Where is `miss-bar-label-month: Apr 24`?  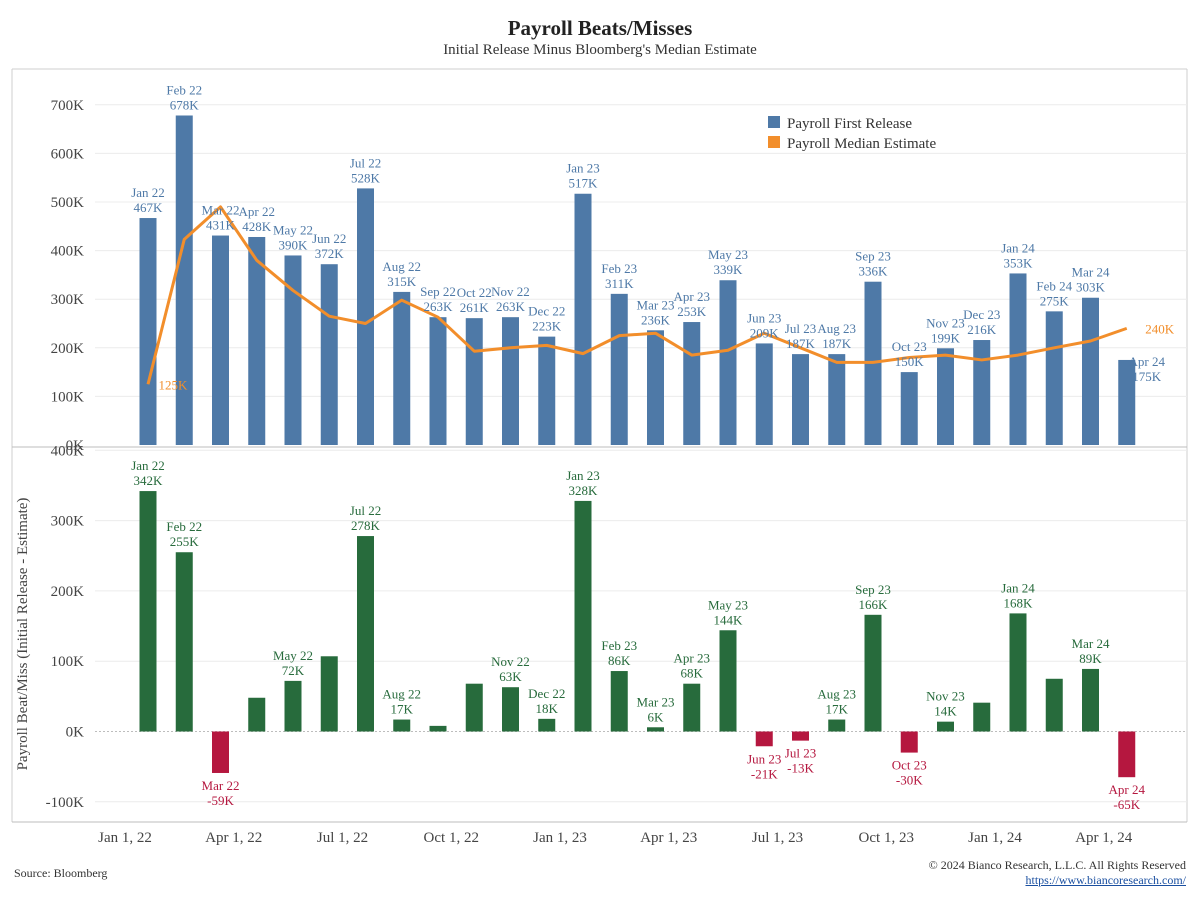 miss-bar-label-month: Apr 24 is located at coordinates (1127, 789).